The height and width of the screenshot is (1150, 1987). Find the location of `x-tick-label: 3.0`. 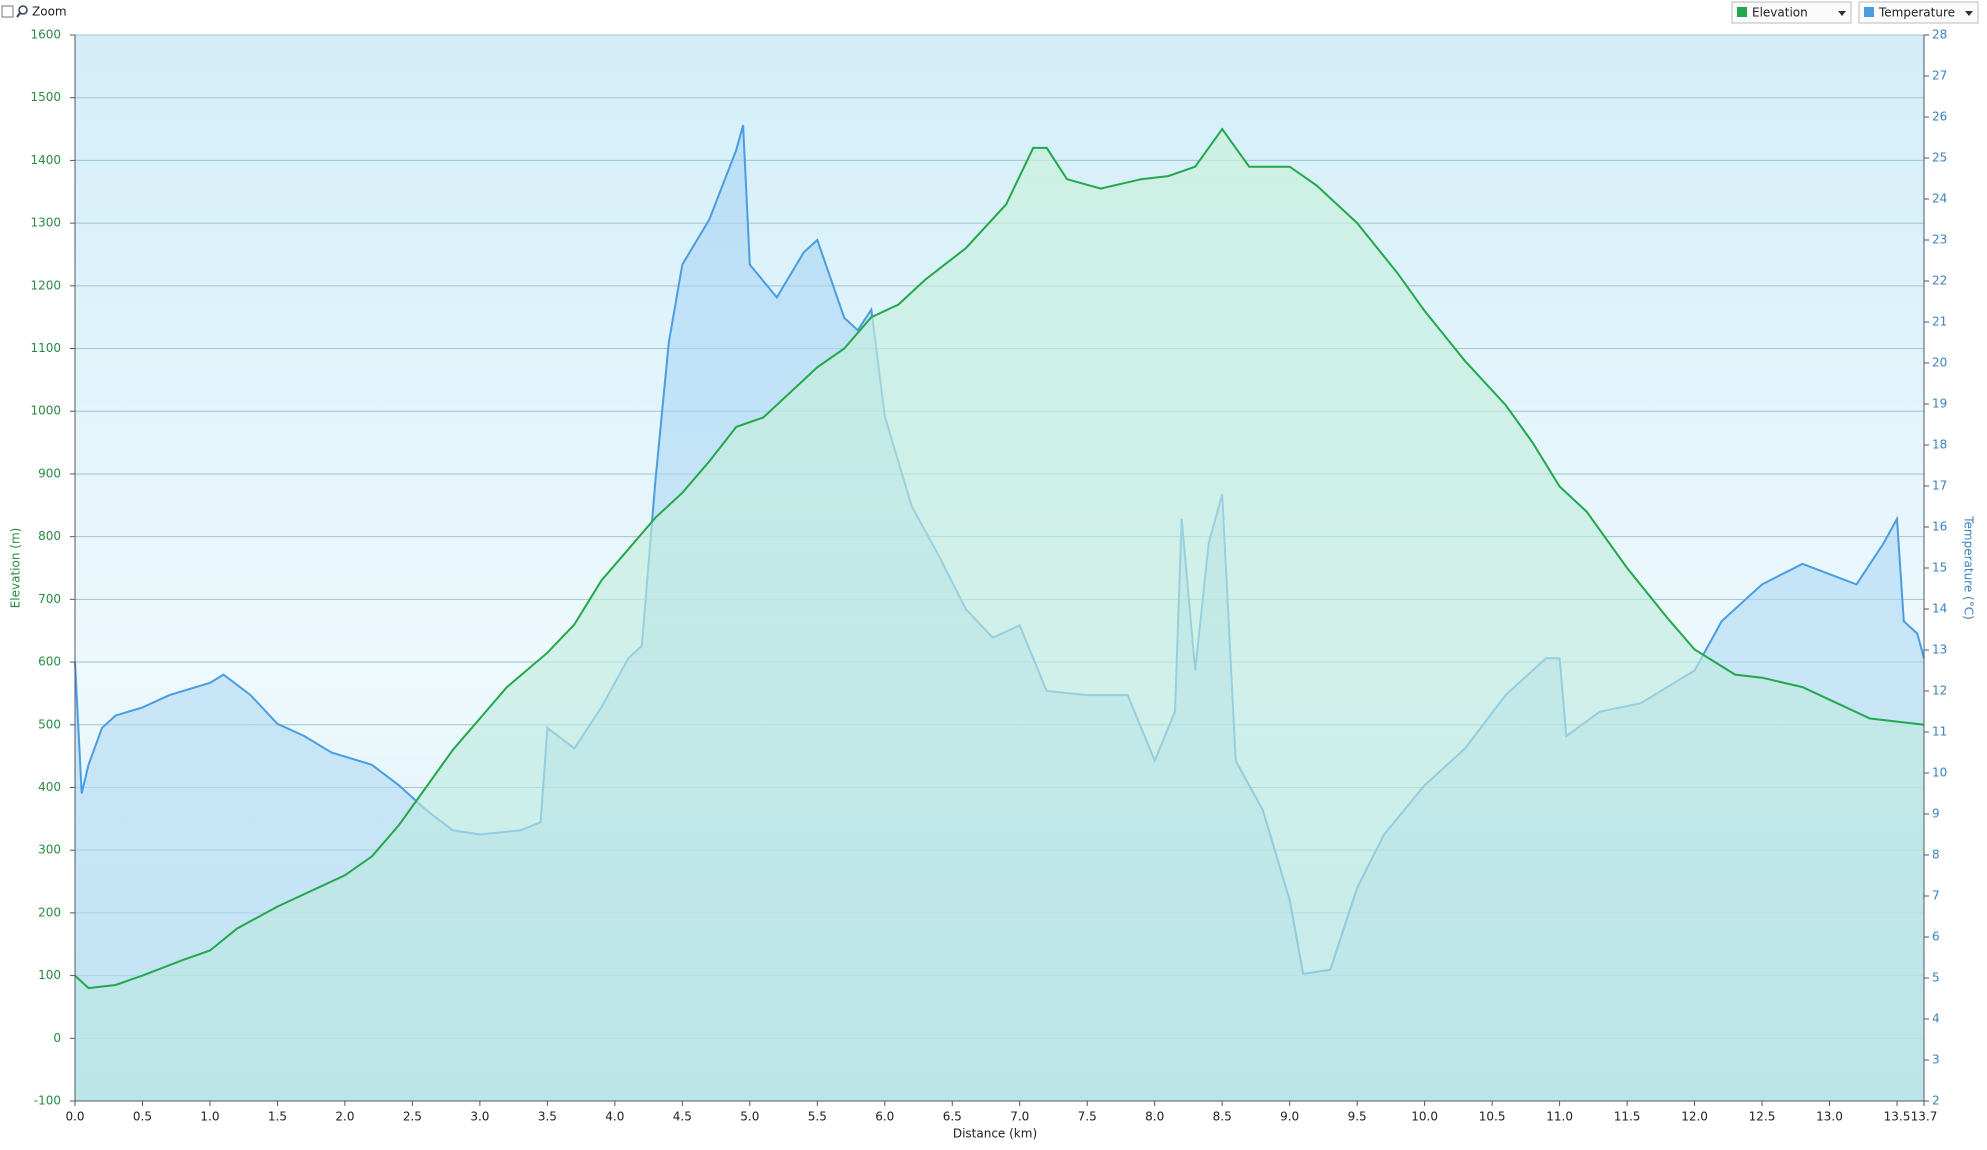

x-tick-label: 3.0 is located at coordinates (479, 1117).